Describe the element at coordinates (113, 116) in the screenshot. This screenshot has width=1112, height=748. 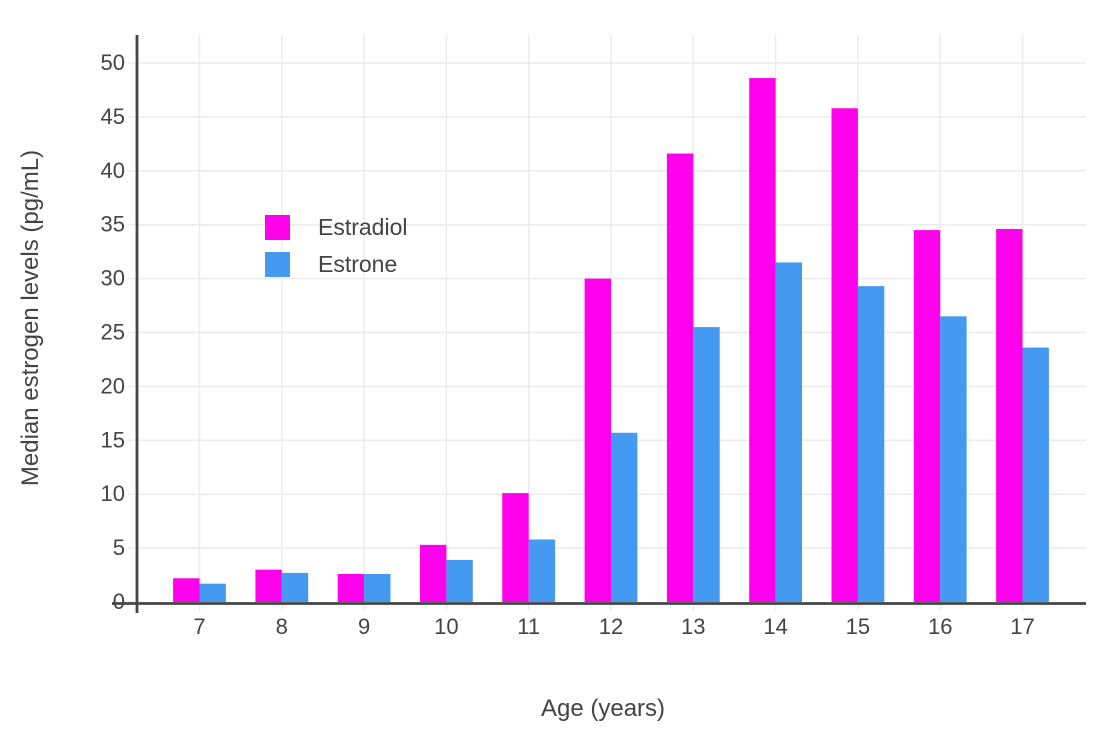
I see `y-tick-label: 45` at that location.